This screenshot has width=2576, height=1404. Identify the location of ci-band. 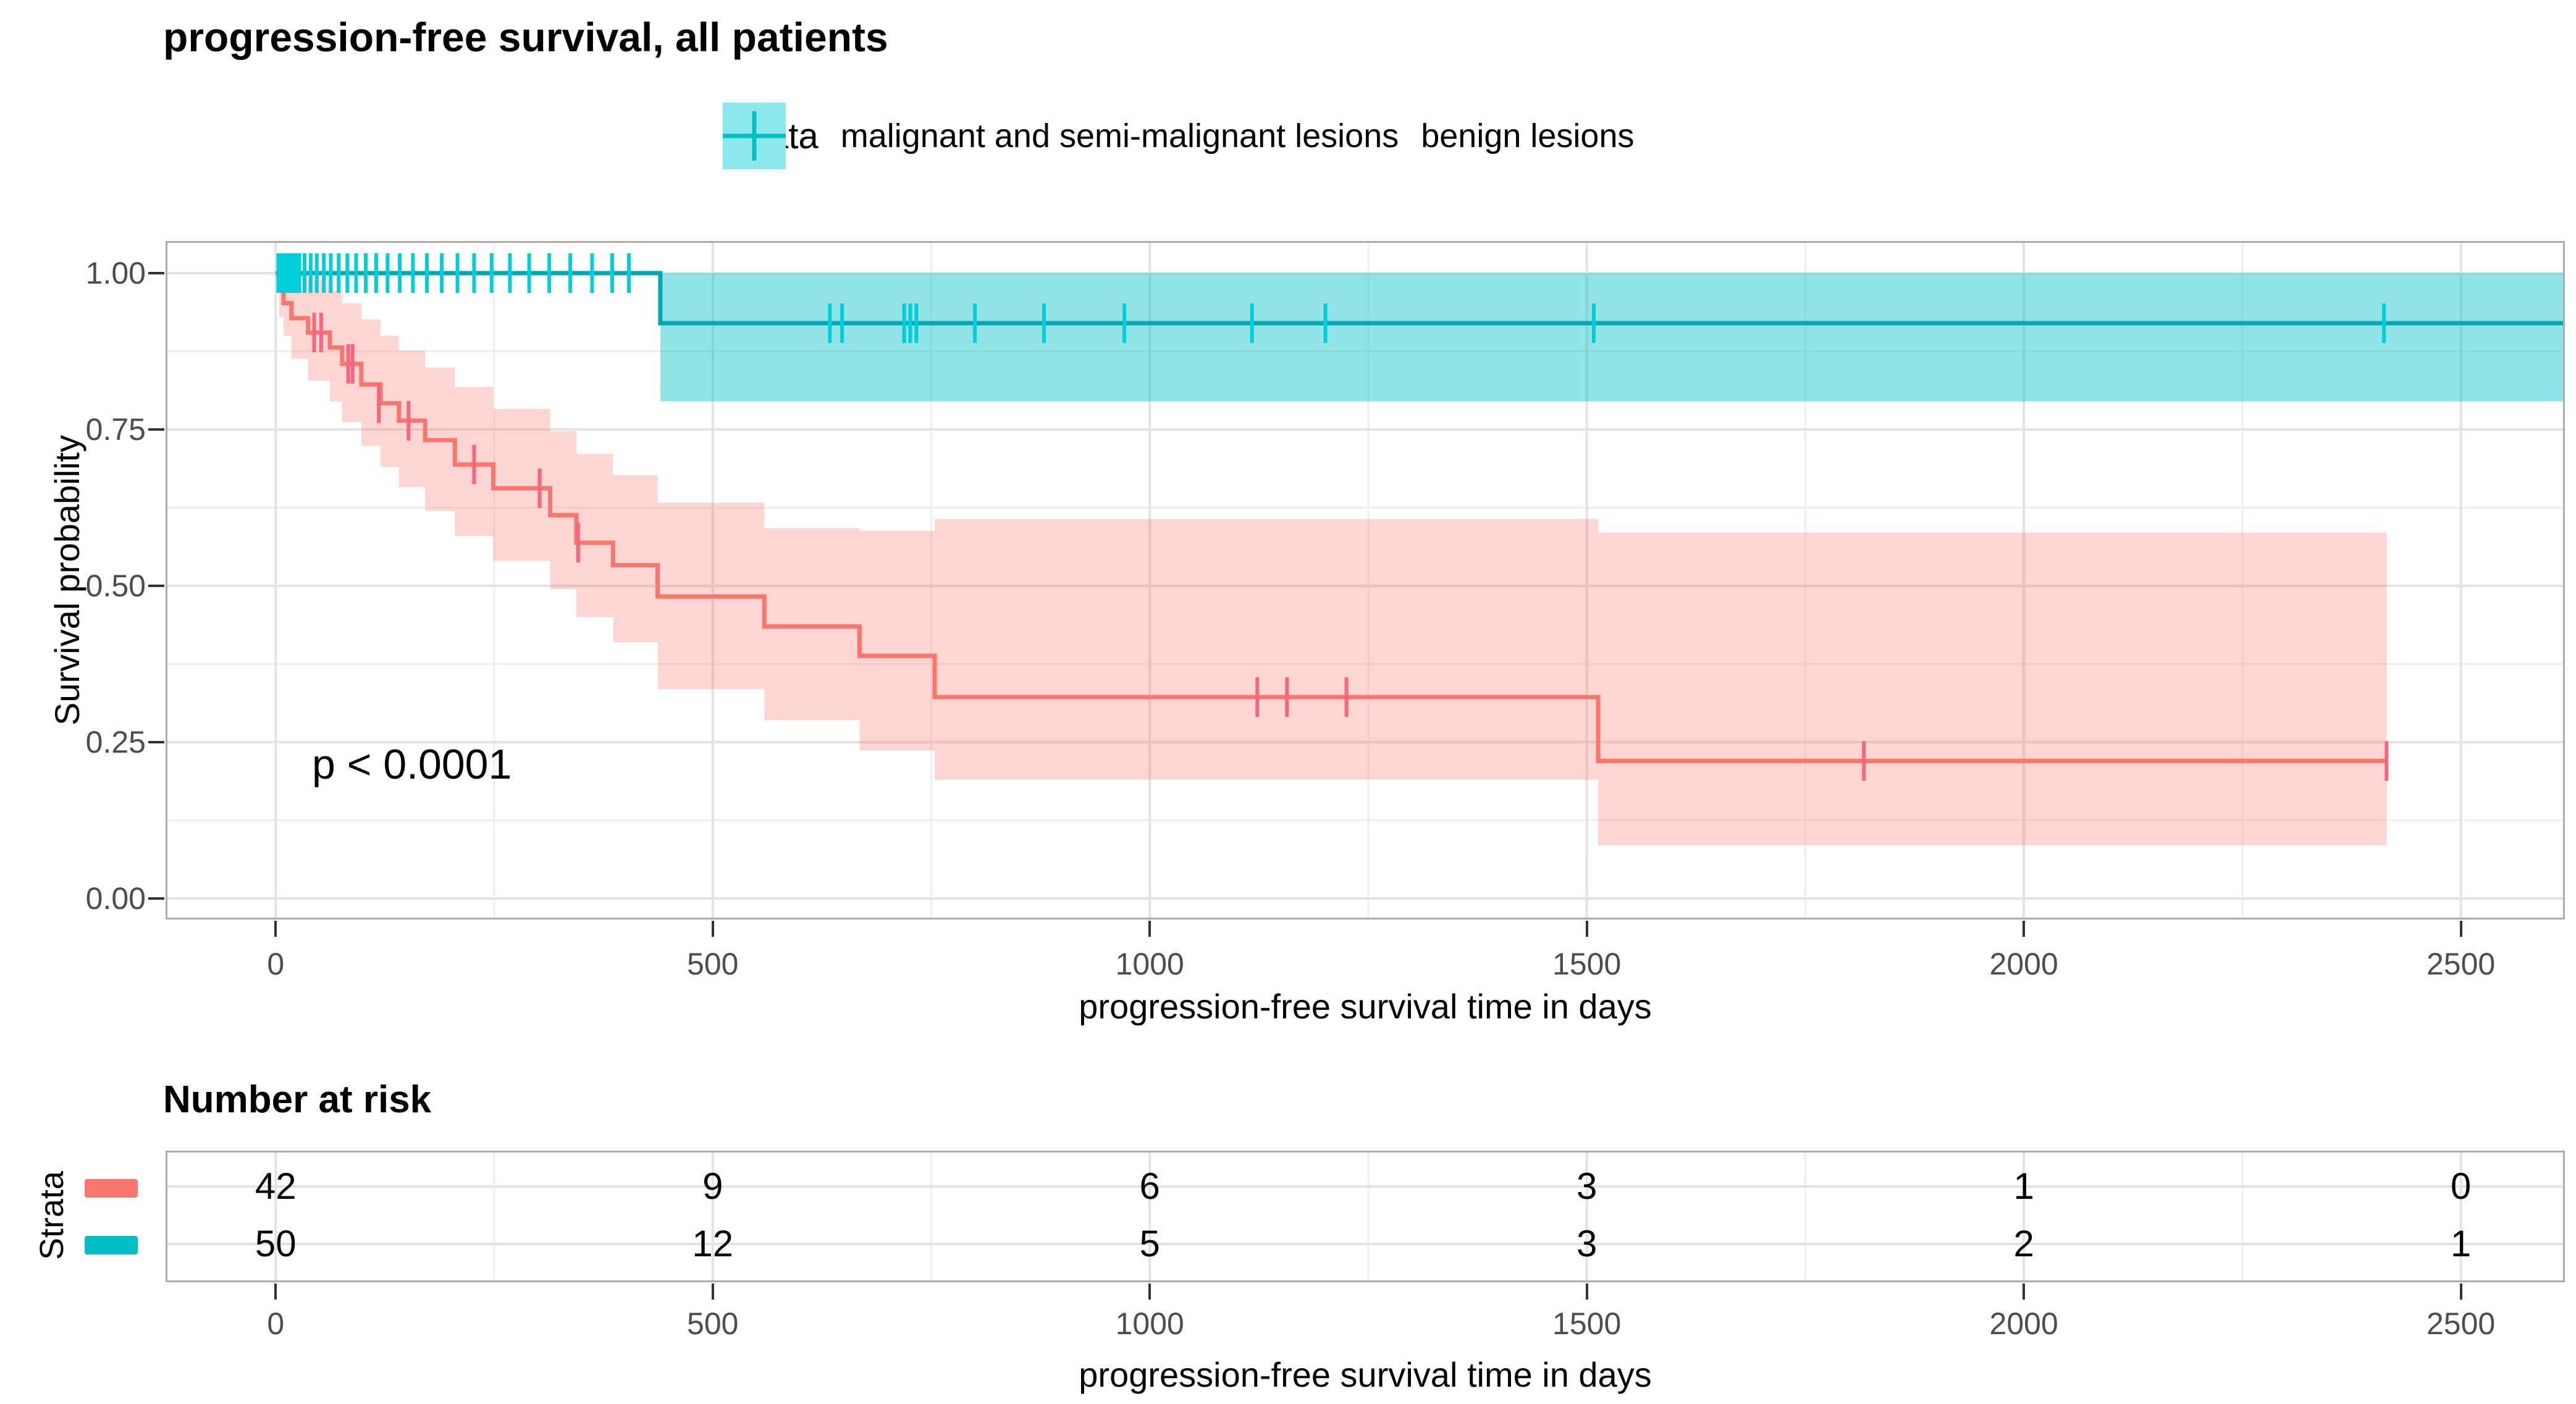
(1612, 337).